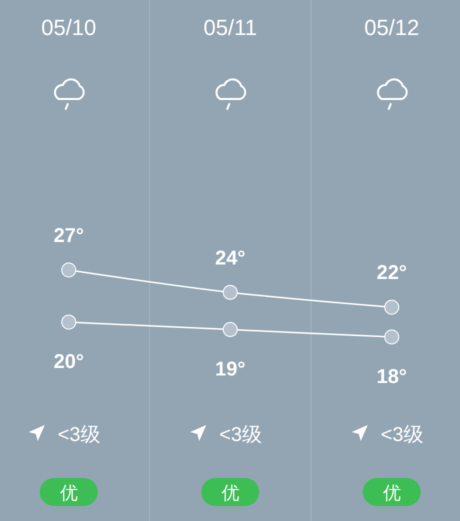 The height and width of the screenshot is (521, 460). What do you see at coordinates (69, 362) in the screenshot?
I see `data-label: 20°` at bounding box center [69, 362].